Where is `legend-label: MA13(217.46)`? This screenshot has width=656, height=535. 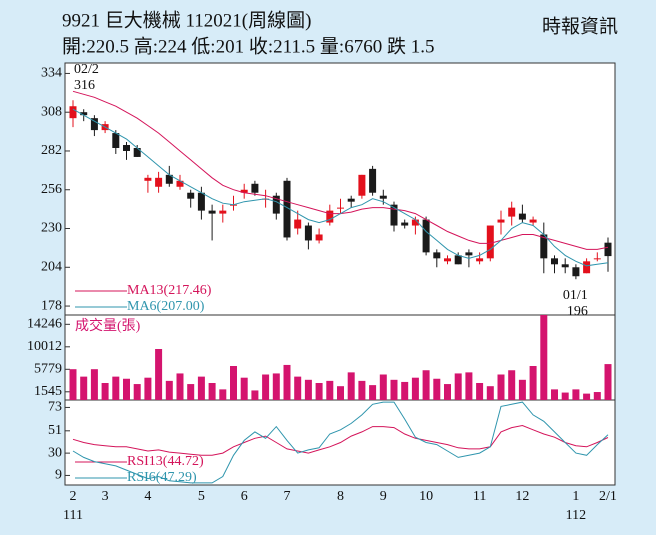
legend-label: MA13(217.46) is located at coordinates (169, 290).